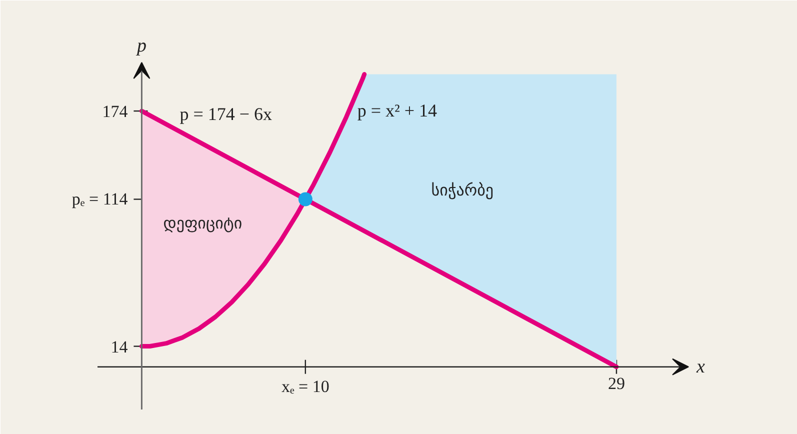  Describe the element at coordinates (397, 110) in the screenshot. I see `series-label: p = x² + 14` at that location.